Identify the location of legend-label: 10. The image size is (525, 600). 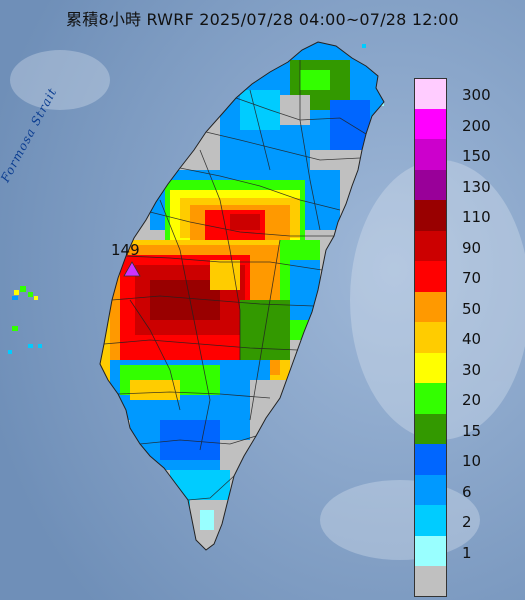
(472, 461).